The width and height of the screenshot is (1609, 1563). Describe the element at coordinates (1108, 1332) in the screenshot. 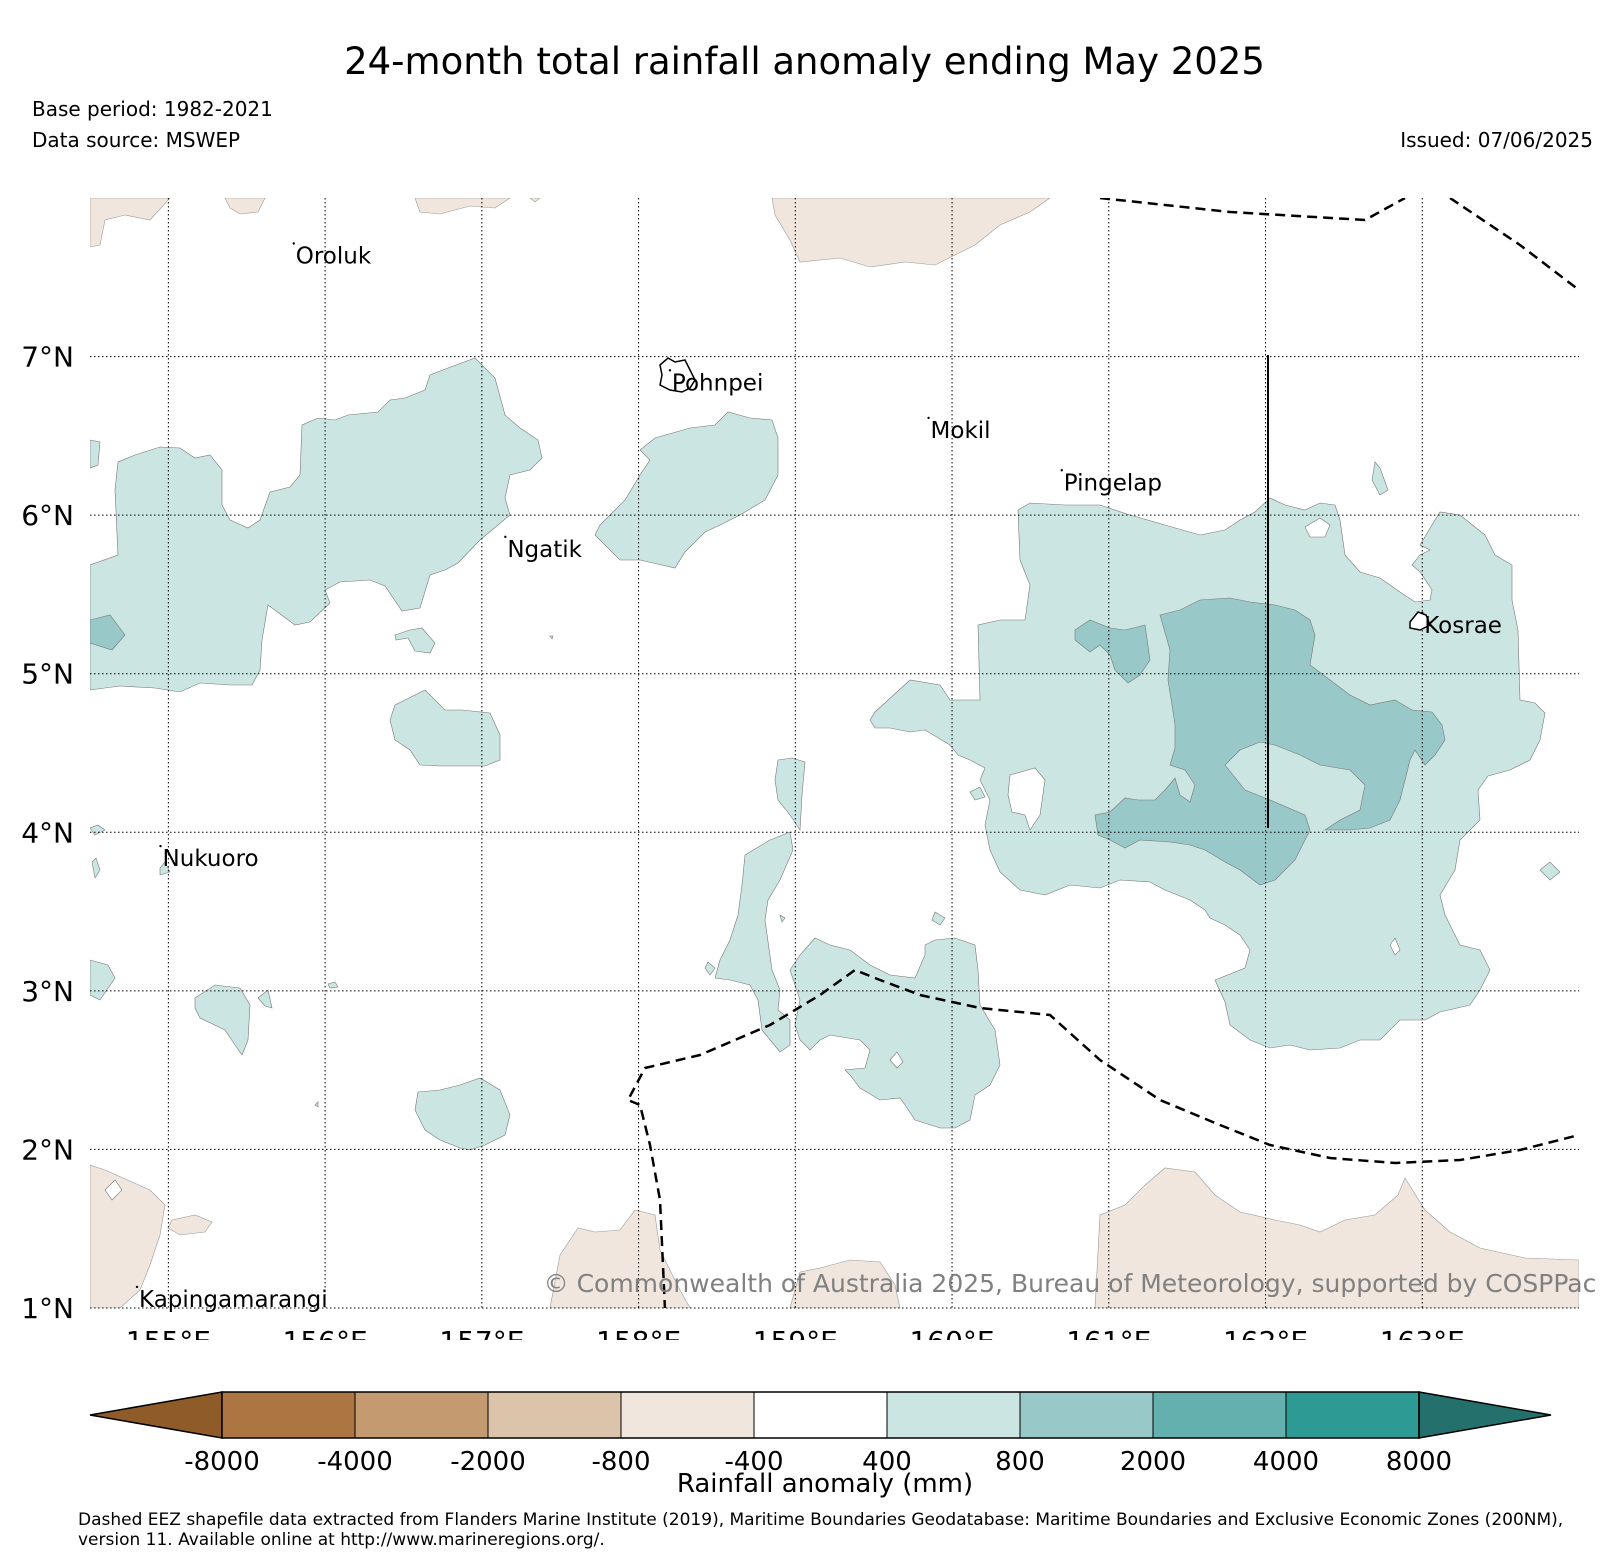

I see `lon-tick-label: 161°E` at that location.